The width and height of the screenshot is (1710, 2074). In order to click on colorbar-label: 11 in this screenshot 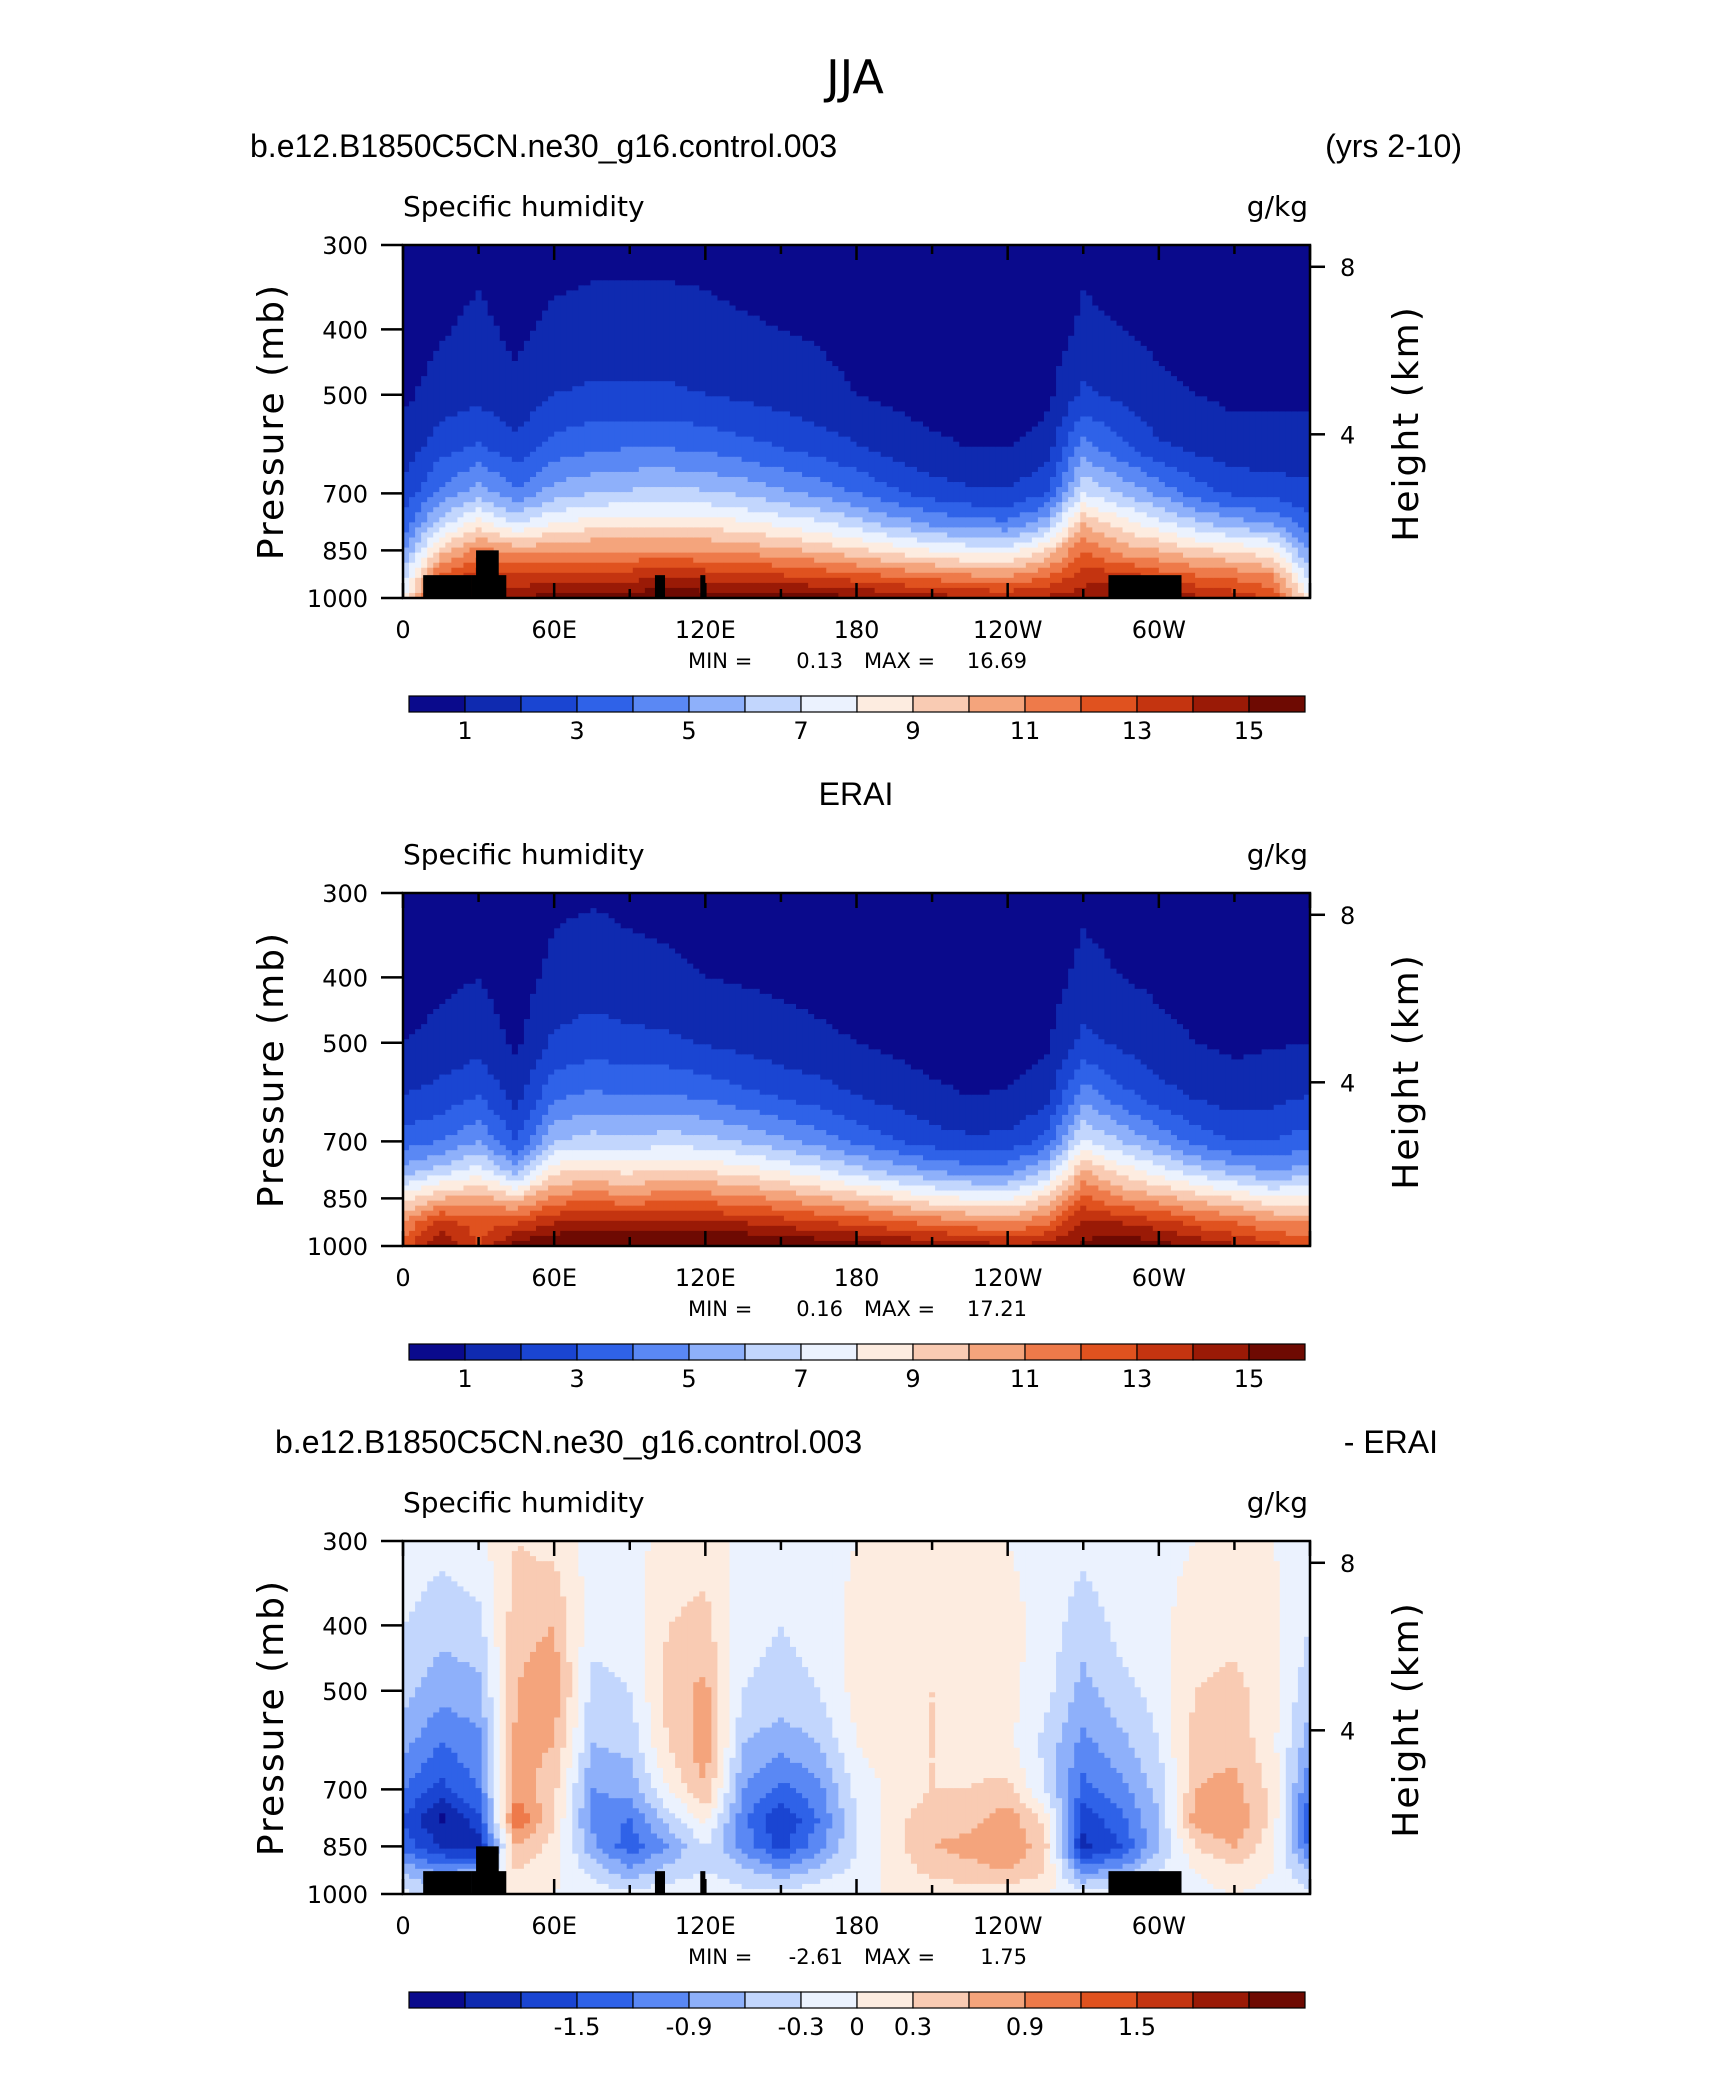, I will do `click(1025, 731)`.